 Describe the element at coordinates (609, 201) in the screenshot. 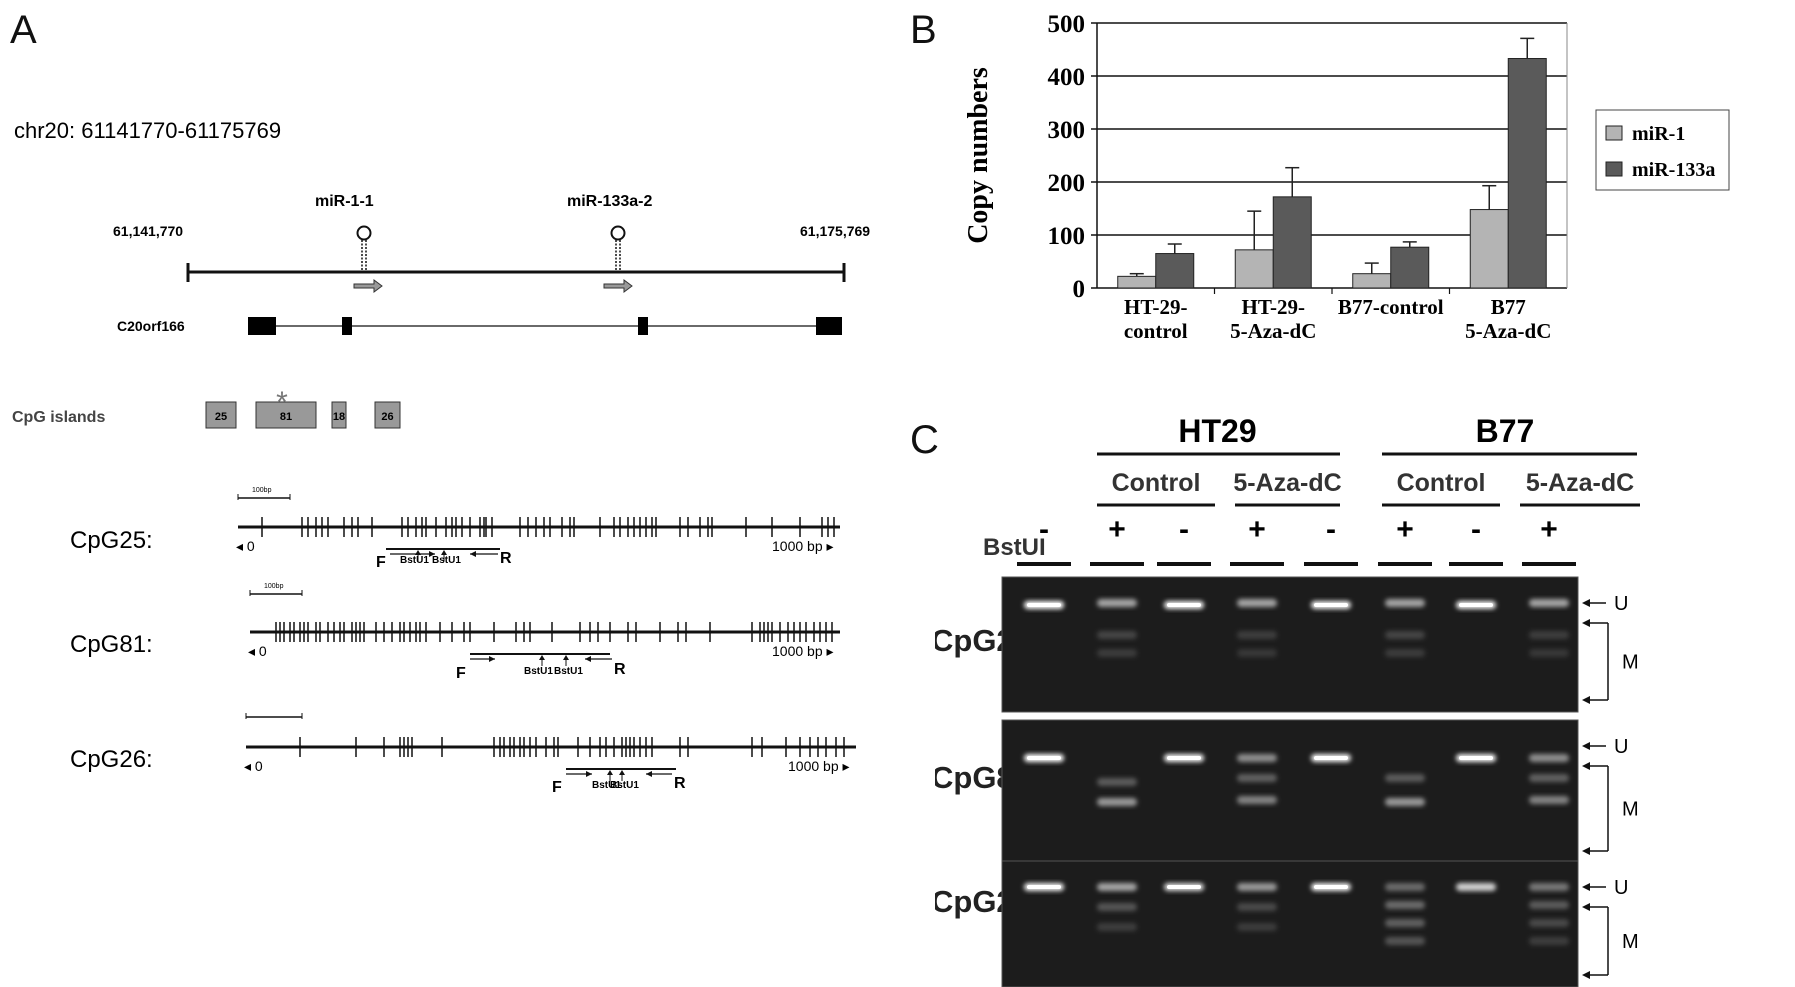

I see `mir133-label: miR-133a-2` at that location.